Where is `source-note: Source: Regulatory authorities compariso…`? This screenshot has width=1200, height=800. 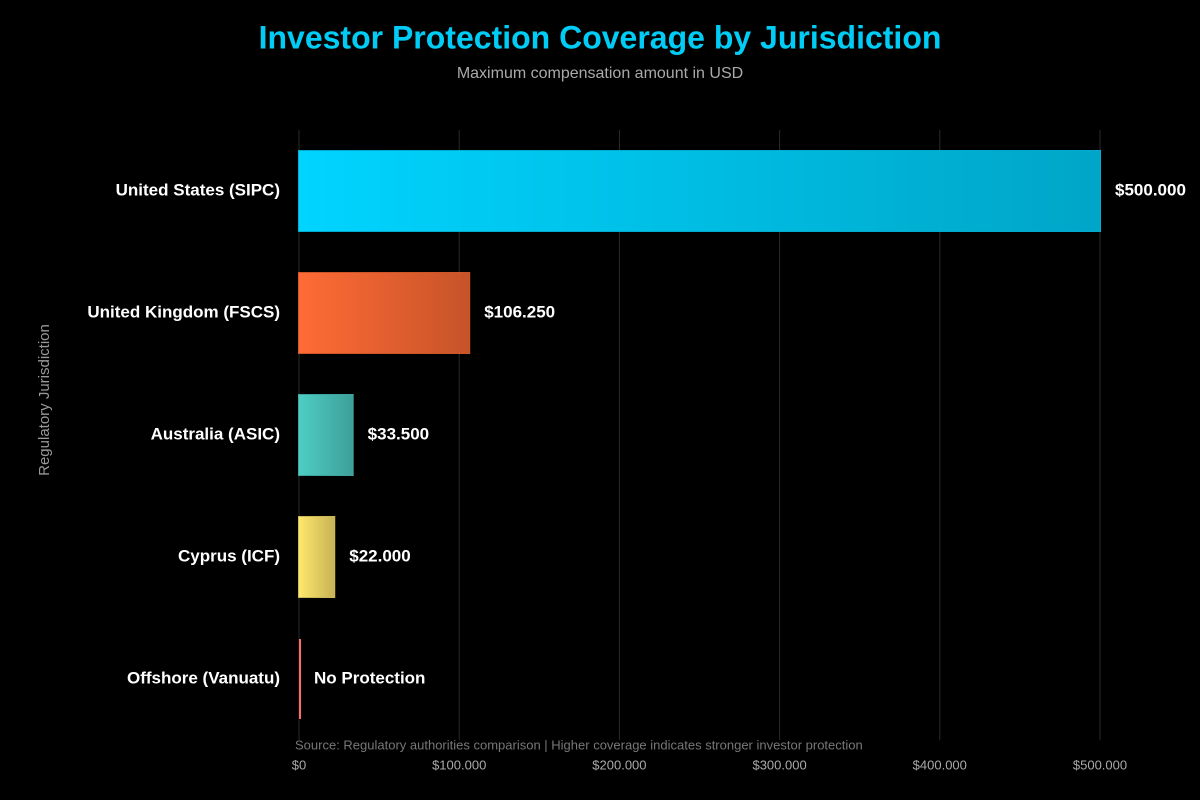
source-note: Source: Regulatory authorities compariso… is located at coordinates (579, 744).